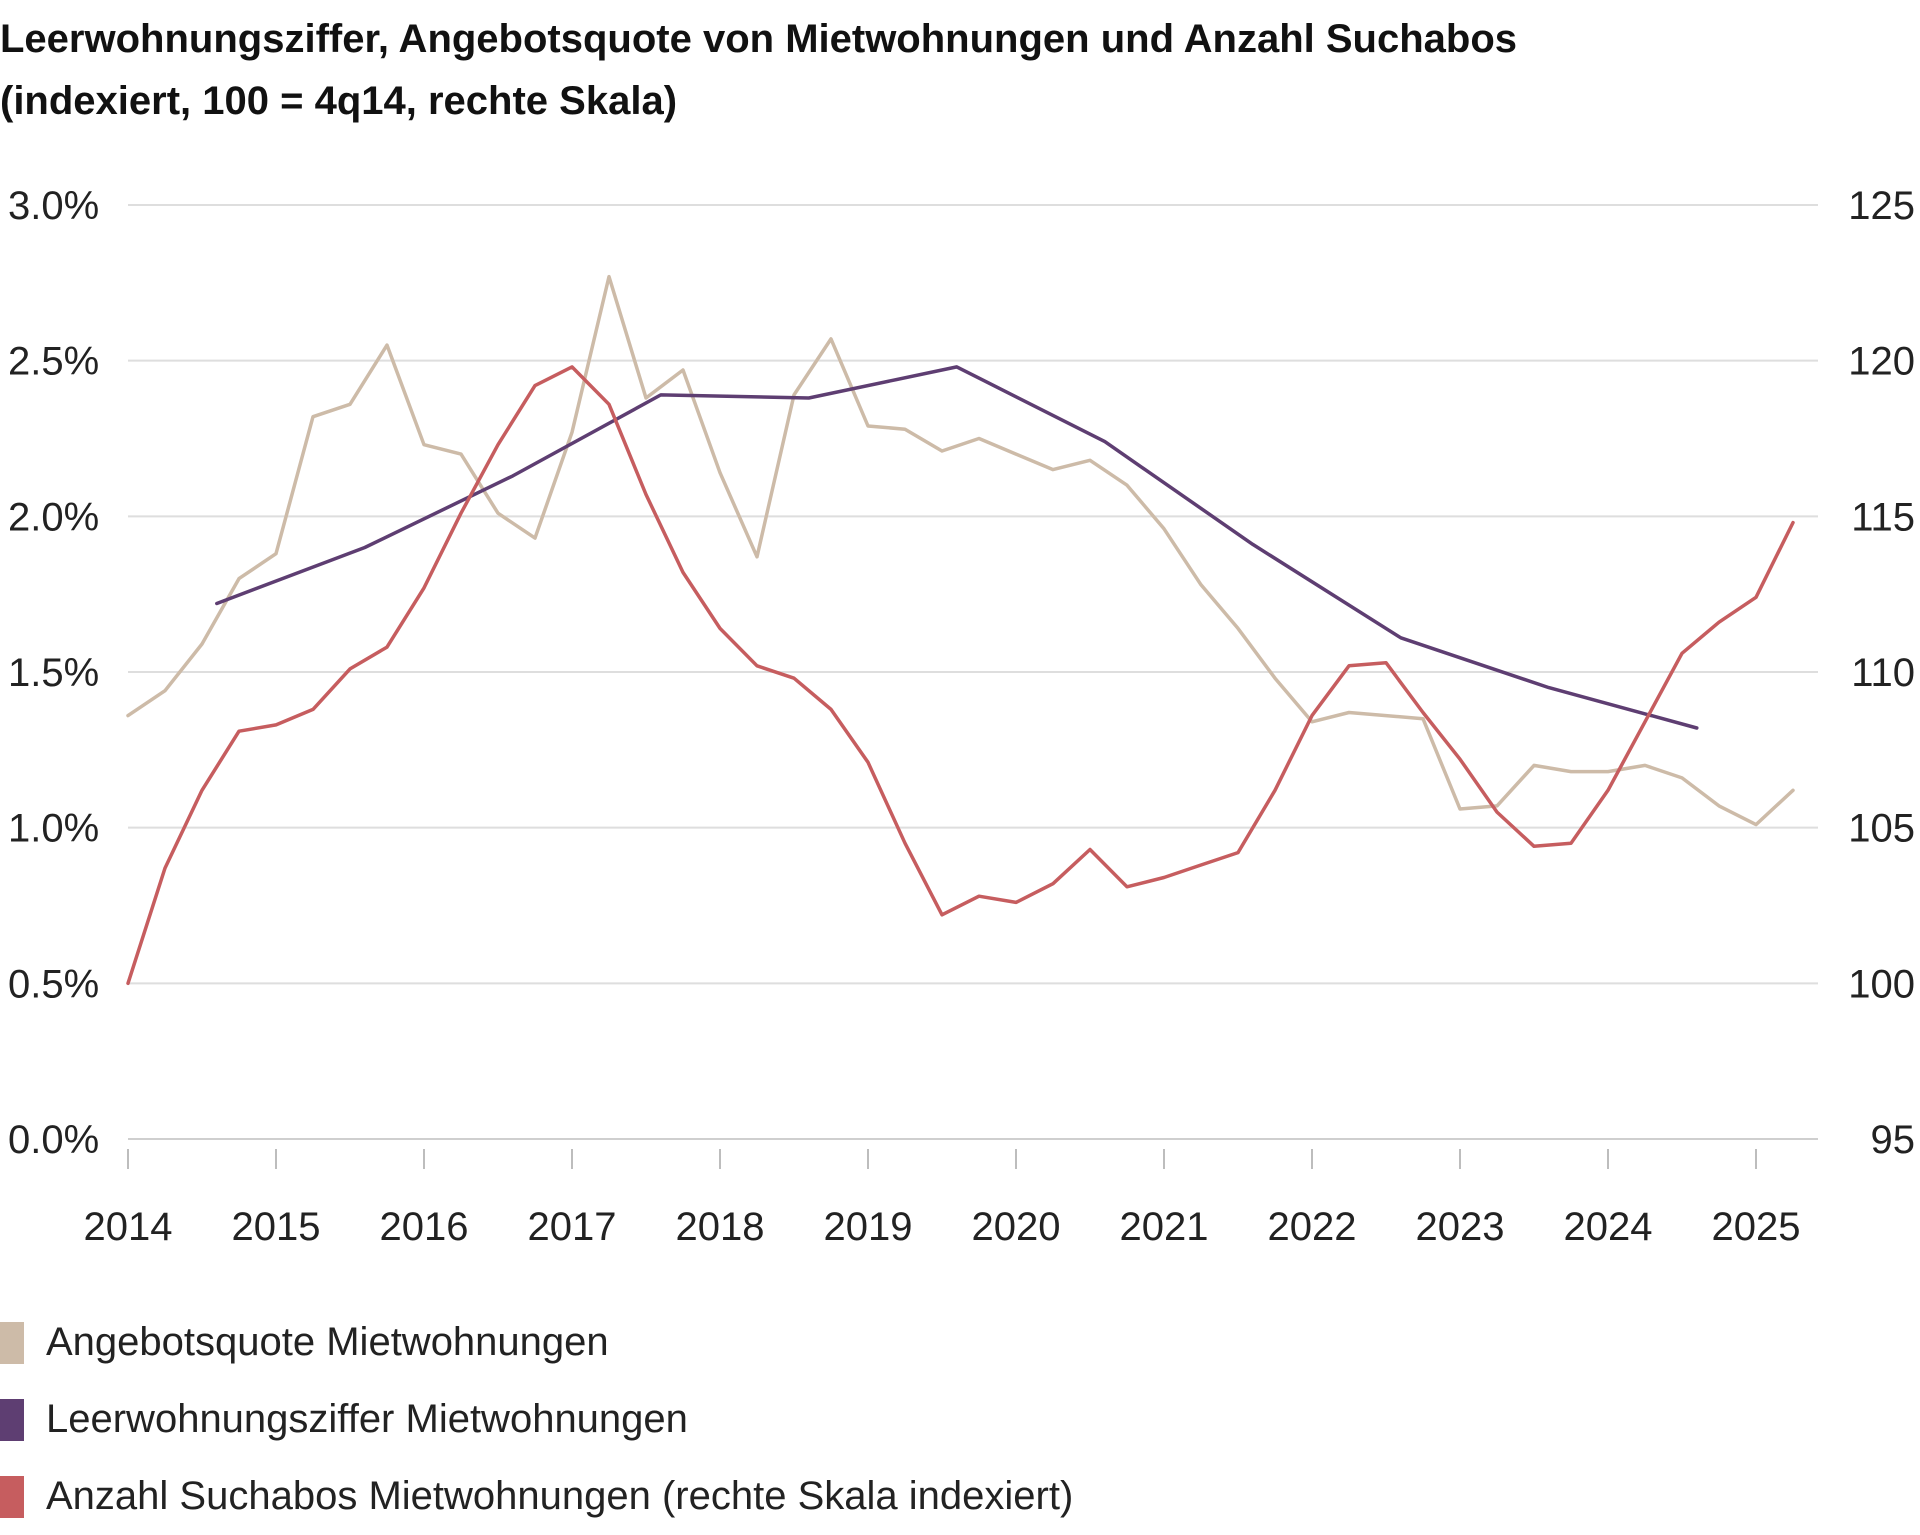 The width and height of the screenshot is (1920, 1535). I want to click on x-axis-tick-label: 2021, so click(1164, 1227).